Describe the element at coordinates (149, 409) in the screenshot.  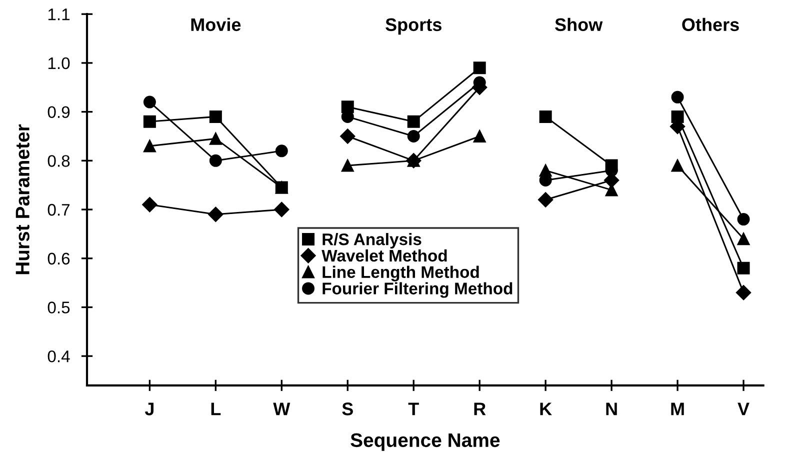
I see `x-tick-label: J` at that location.